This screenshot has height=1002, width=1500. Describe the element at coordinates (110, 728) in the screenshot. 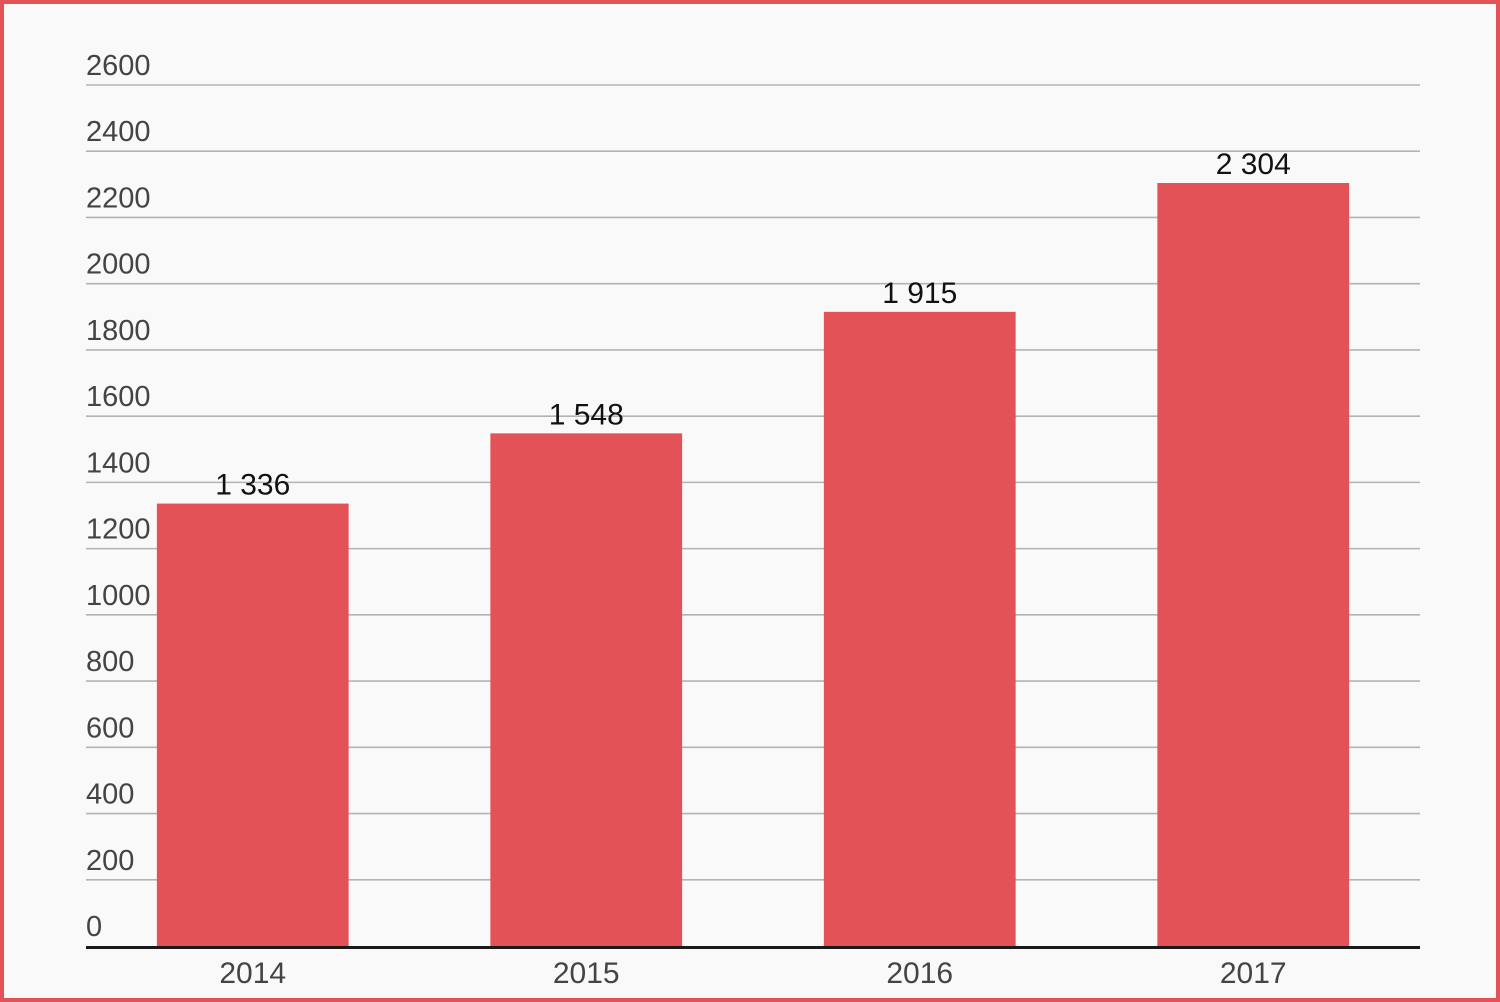

I see `y-tick-label: 600` at that location.